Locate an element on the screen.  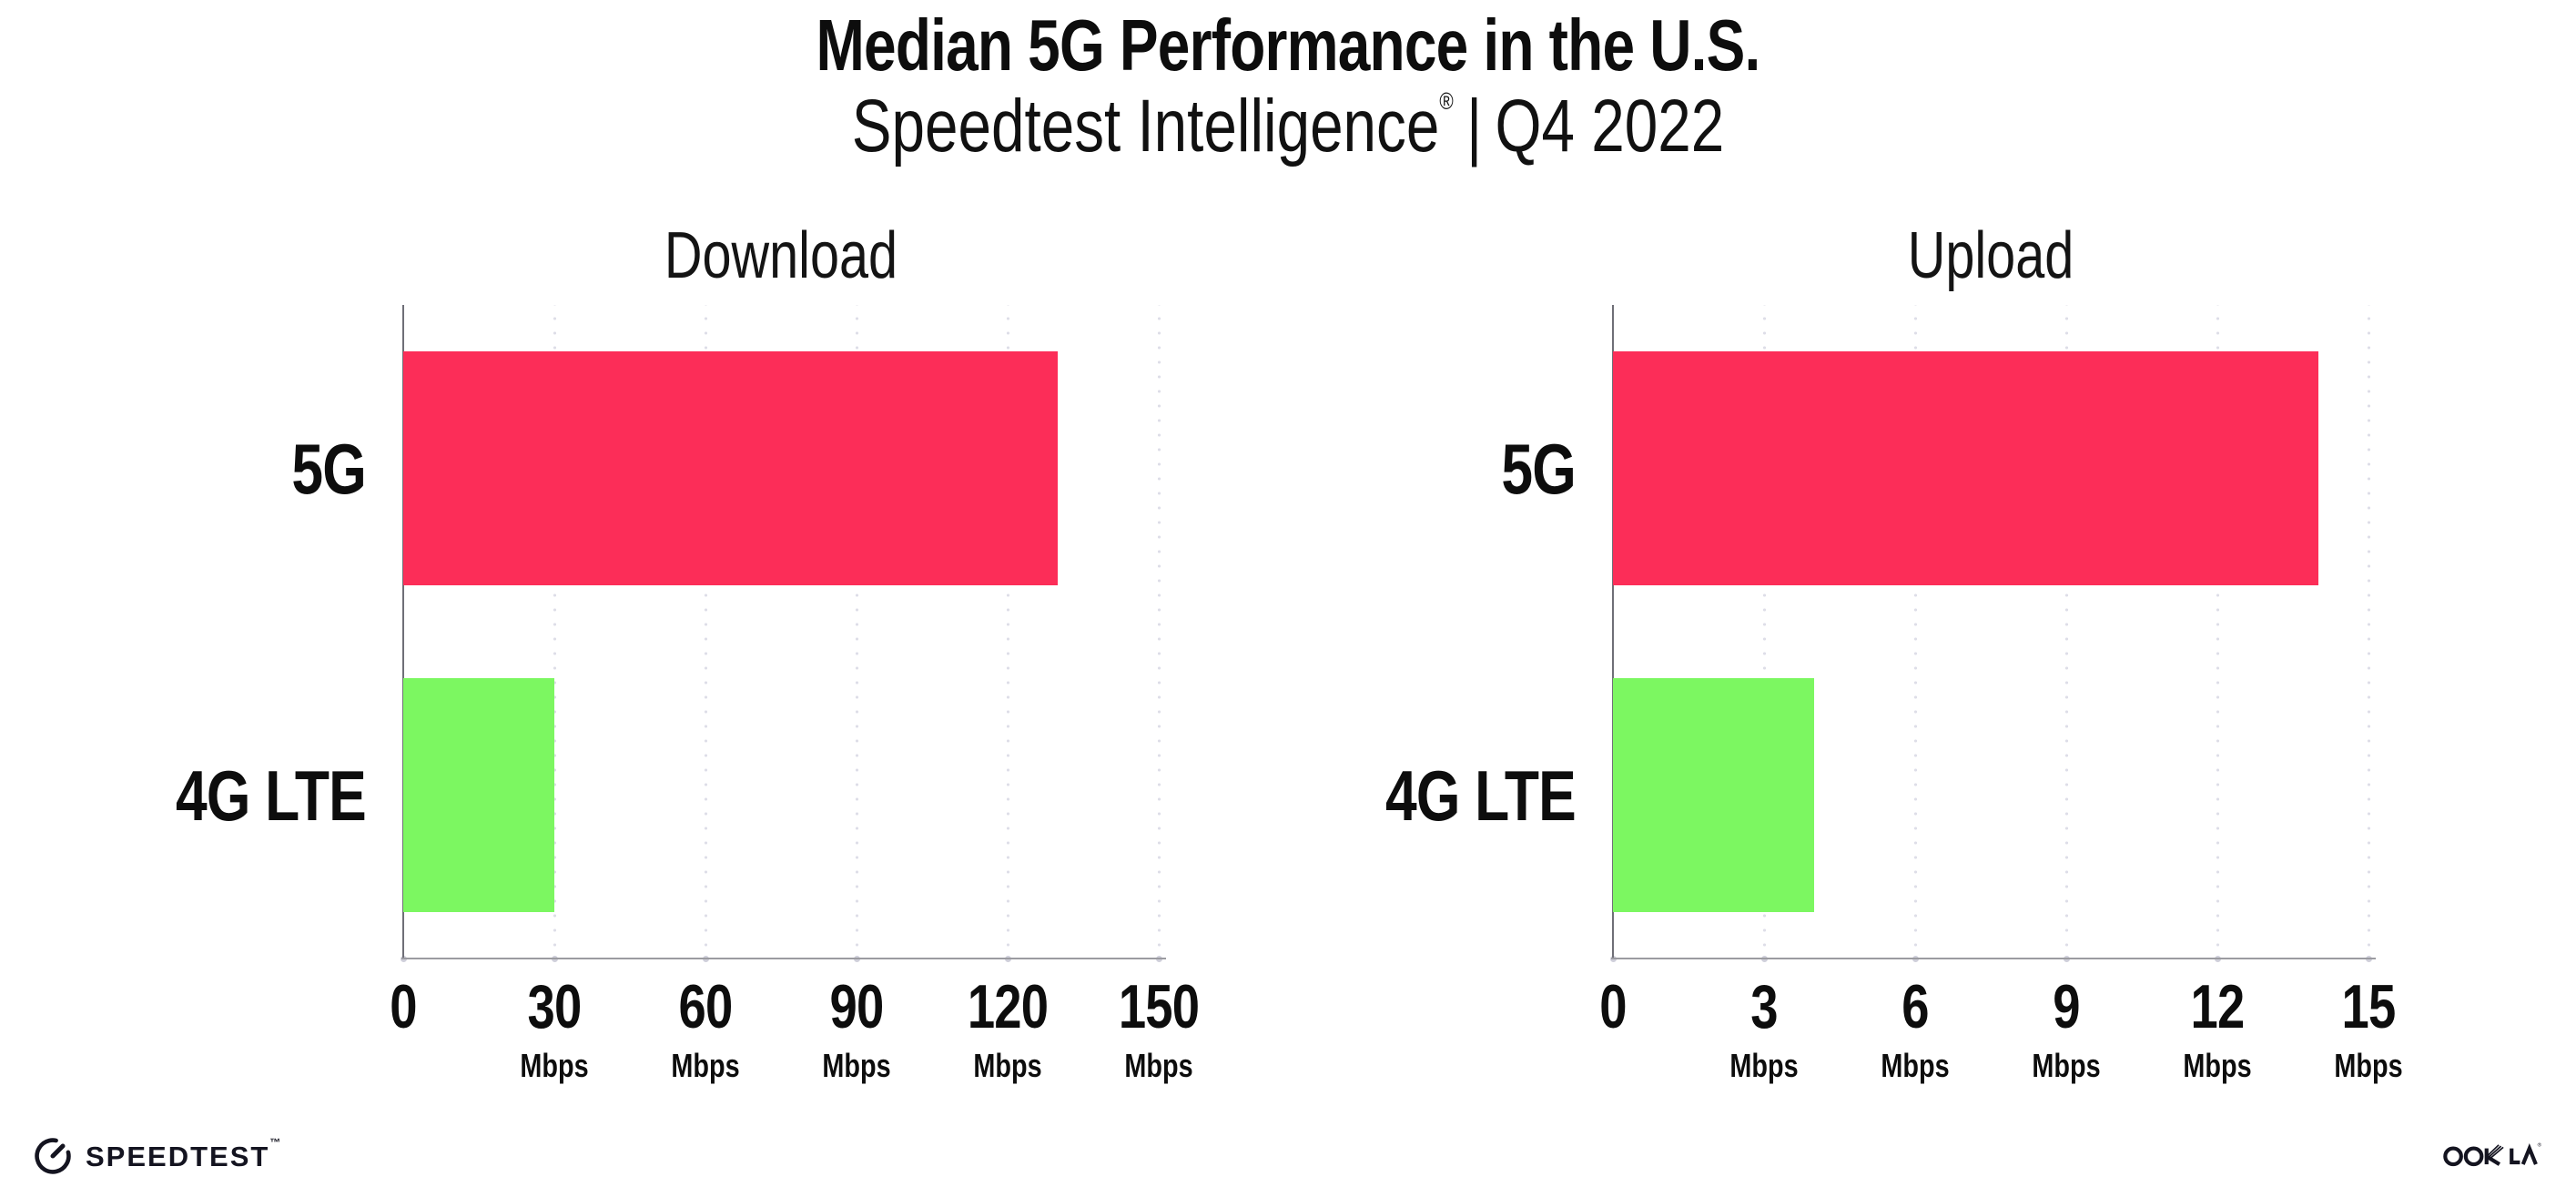
page-subtitle: Speedtest Intelligence® | Q4 2022 is located at coordinates (1288, 126).